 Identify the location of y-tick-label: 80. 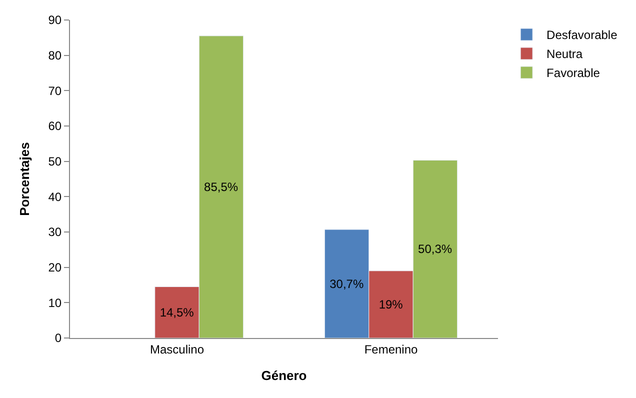
(55, 55).